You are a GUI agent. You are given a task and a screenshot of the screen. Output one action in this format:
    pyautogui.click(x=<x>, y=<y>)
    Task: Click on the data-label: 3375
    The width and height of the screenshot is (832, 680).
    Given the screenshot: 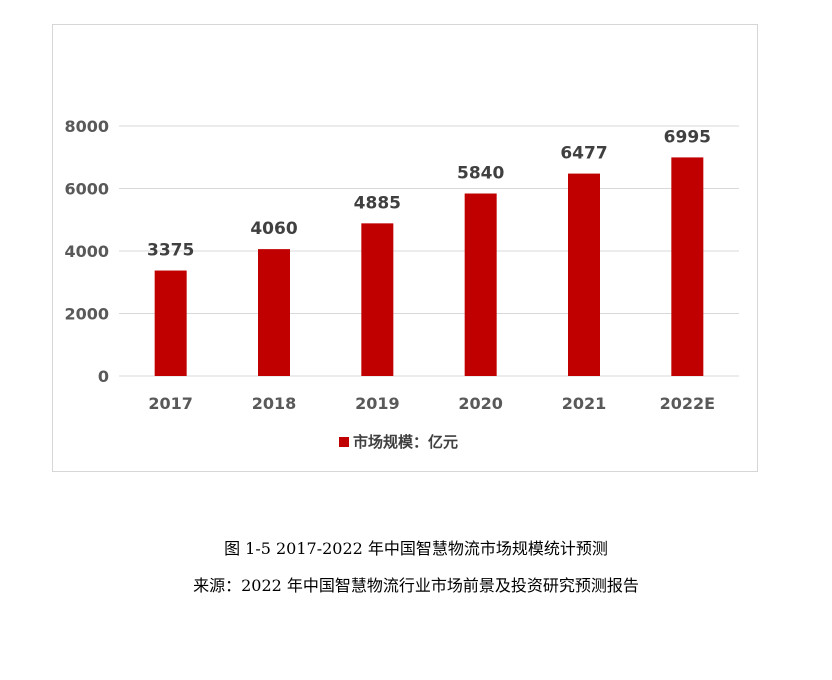 What is the action you would take?
    pyautogui.click(x=170, y=251)
    